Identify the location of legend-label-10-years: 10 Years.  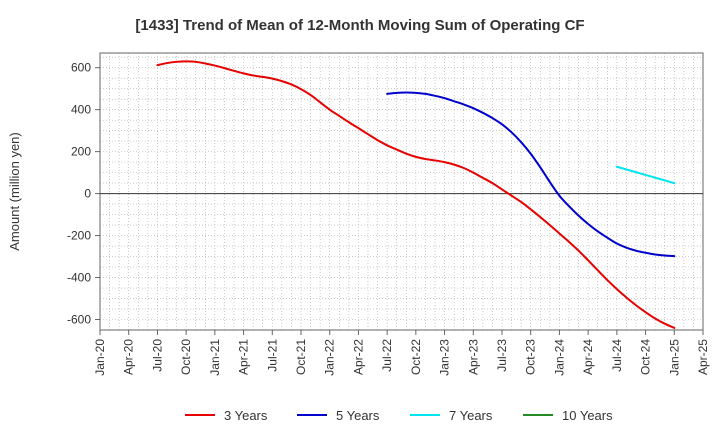
(587, 415).